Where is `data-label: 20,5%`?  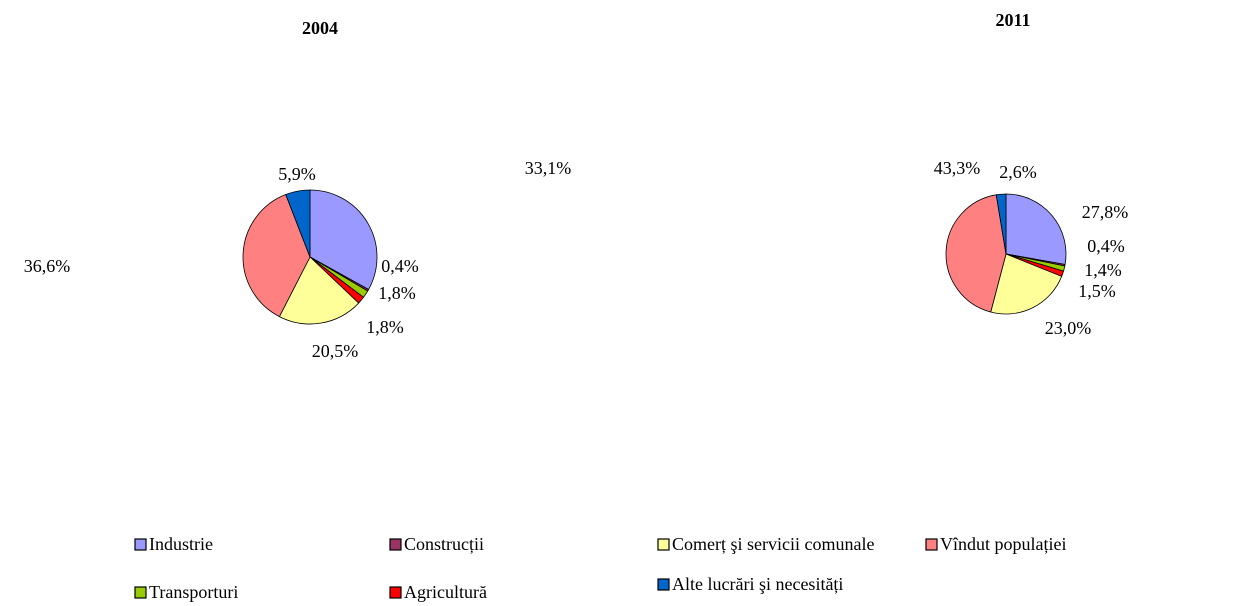 data-label: 20,5% is located at coordinates (335, 351).